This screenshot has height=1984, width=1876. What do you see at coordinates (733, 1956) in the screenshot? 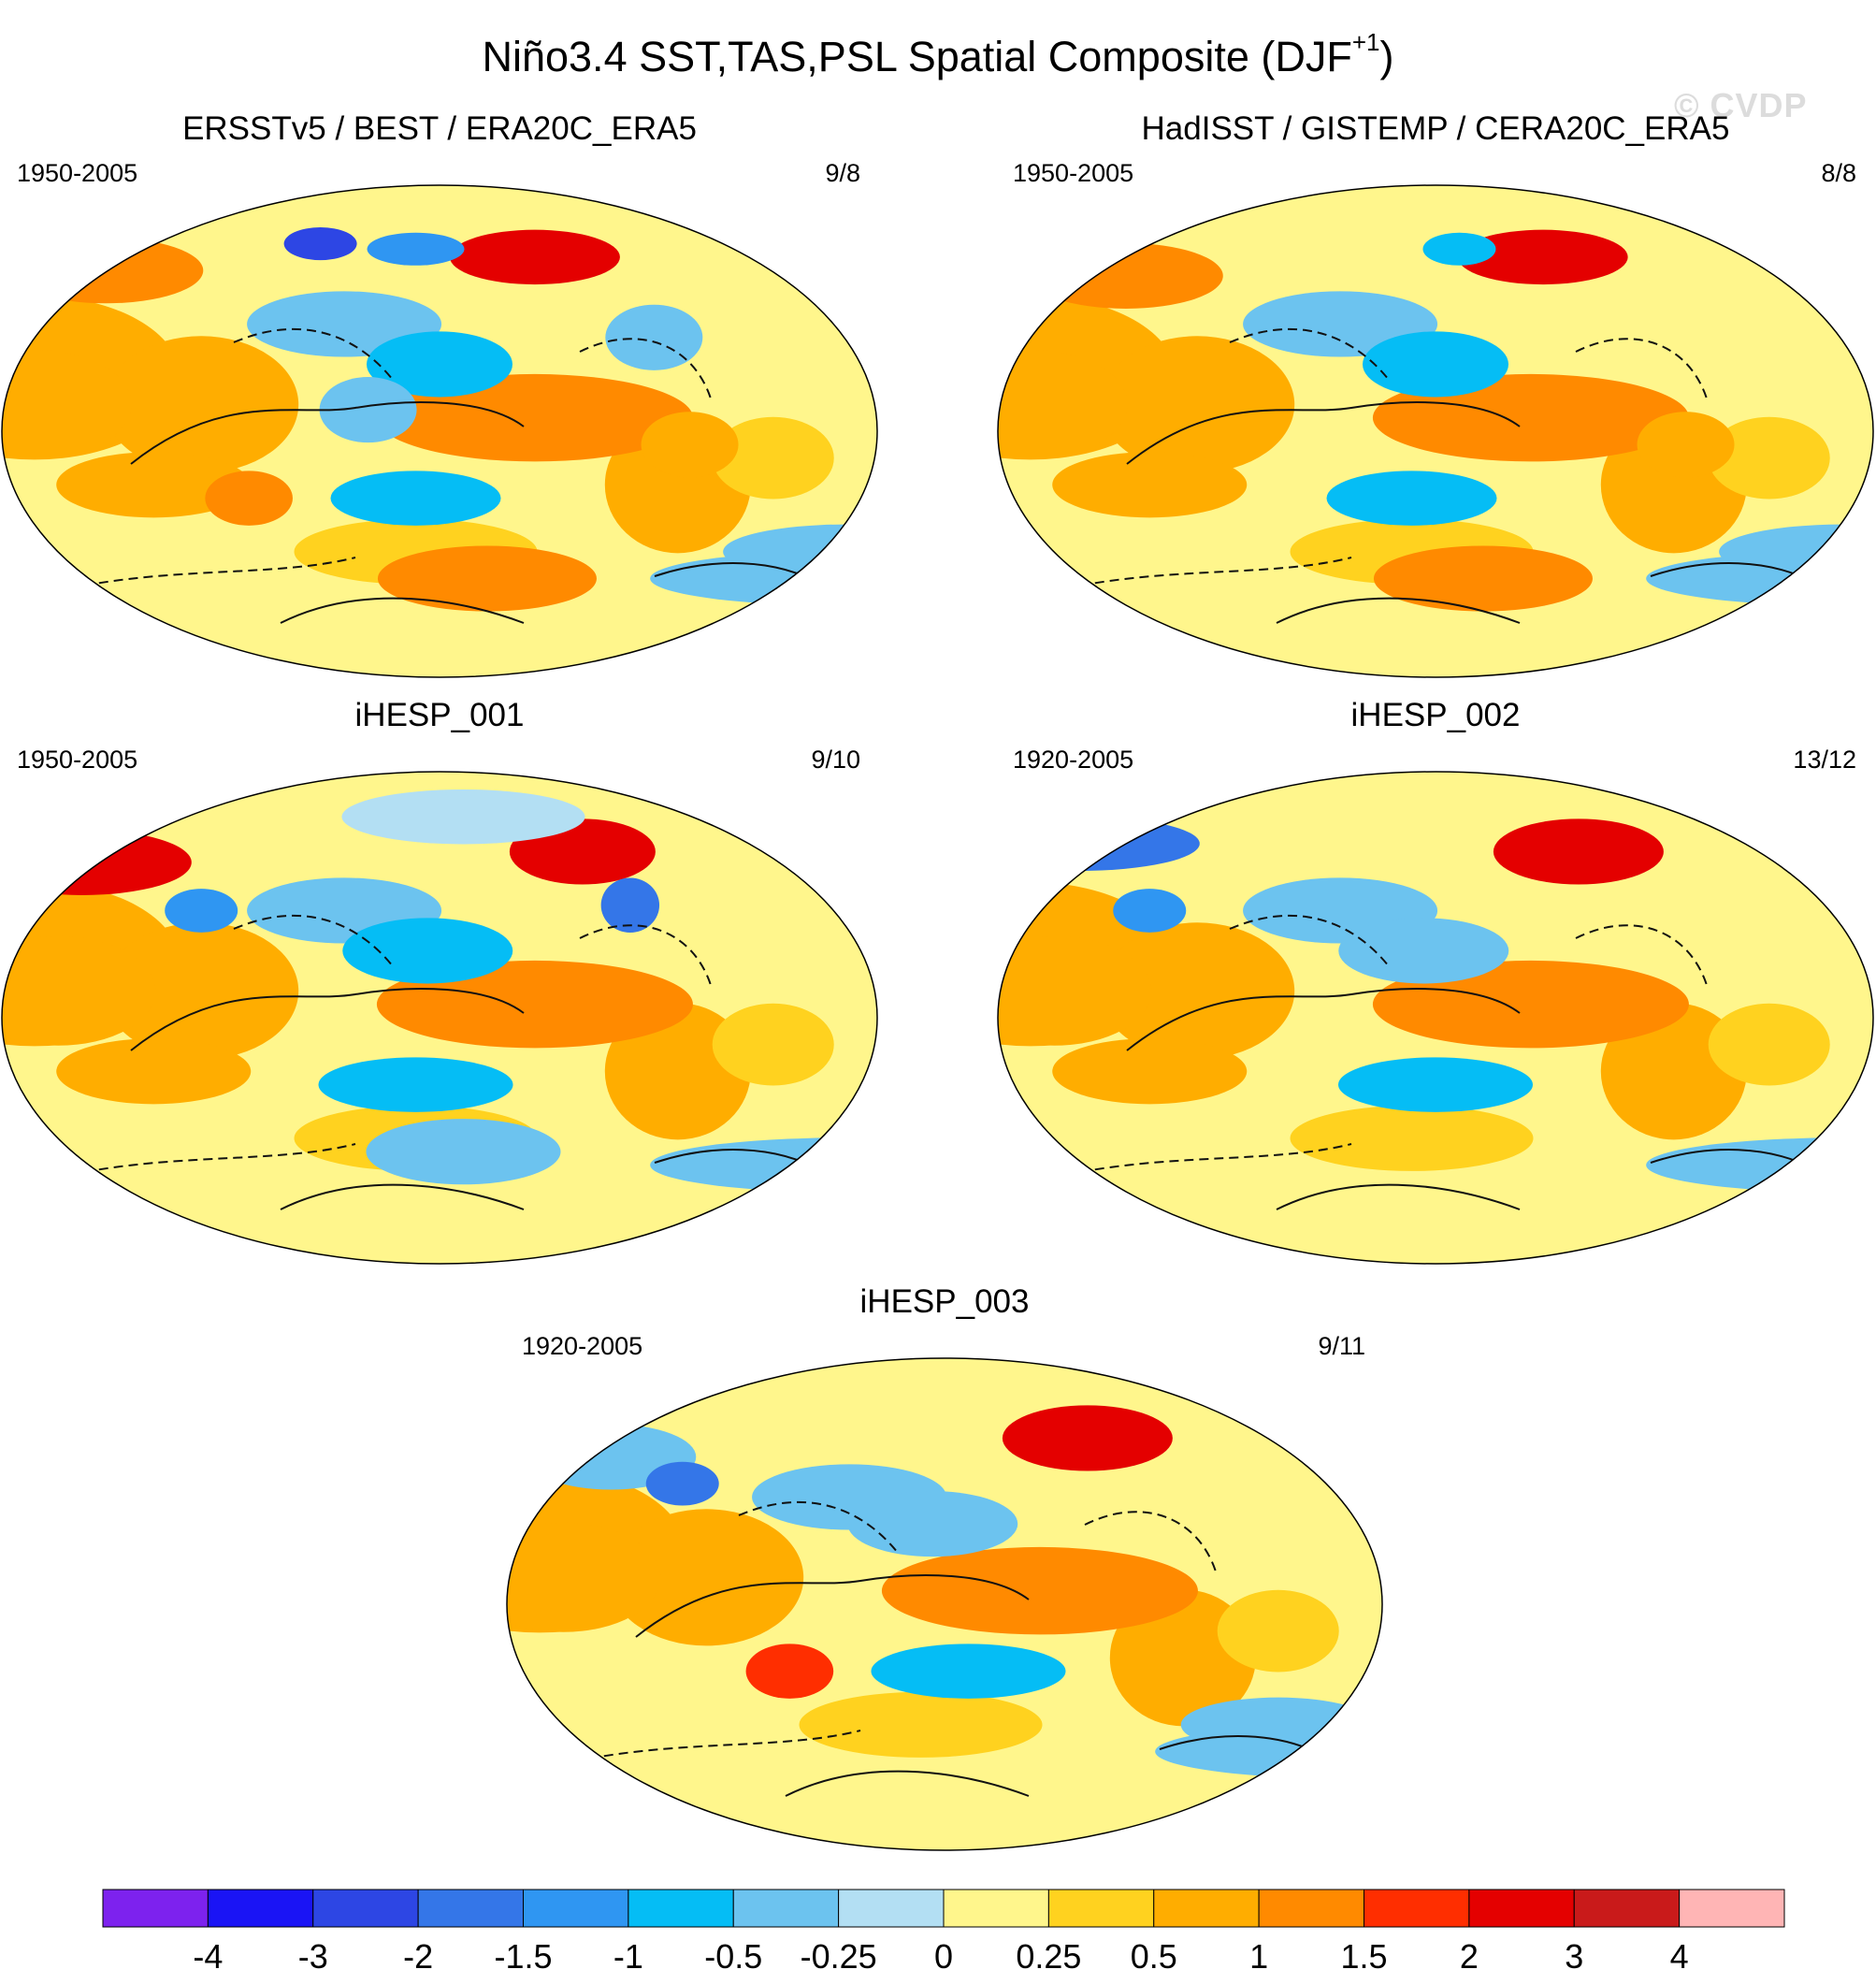
I see `colorbar-tick-label: -0.5` at bounding box center [733, 1956].